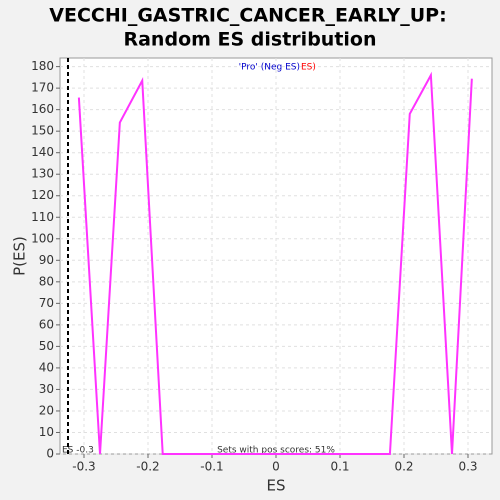 This screenshot has height=500, width=500. What do you see at coordinates (50, 454) in the screenshot?
I see `y-tick-label: 0` at bounding box center [50, 454].